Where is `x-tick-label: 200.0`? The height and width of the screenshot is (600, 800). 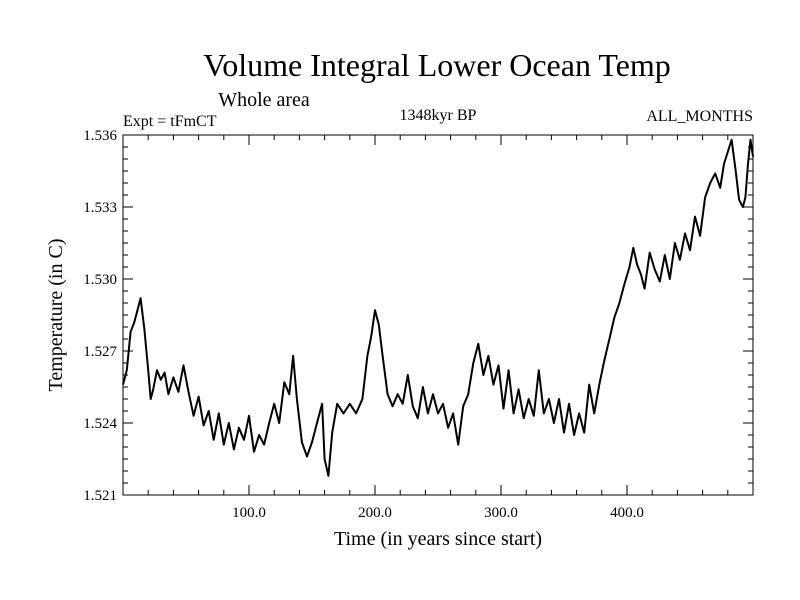
x-tick-label: 200.0 is located at coordinates (375, 513).